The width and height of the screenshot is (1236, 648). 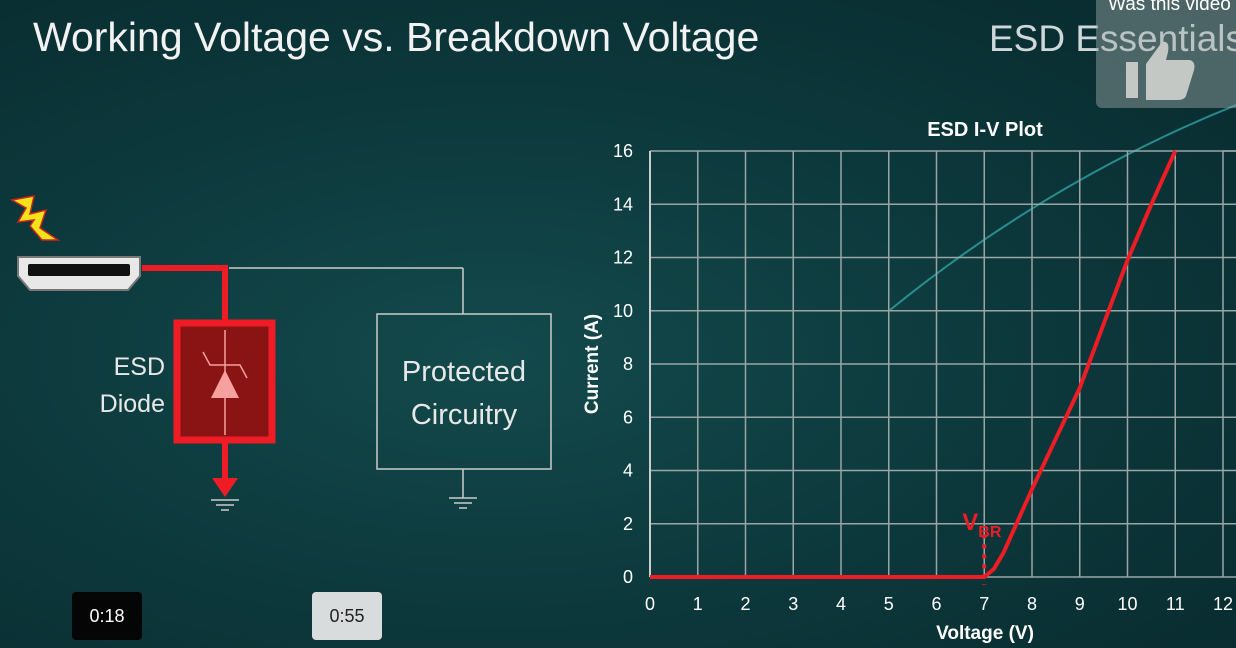 What do you see at coordinates (1166, 71) in the screenshot?
I see `thumbs-up-icon` at bounding box center [1166, 71].